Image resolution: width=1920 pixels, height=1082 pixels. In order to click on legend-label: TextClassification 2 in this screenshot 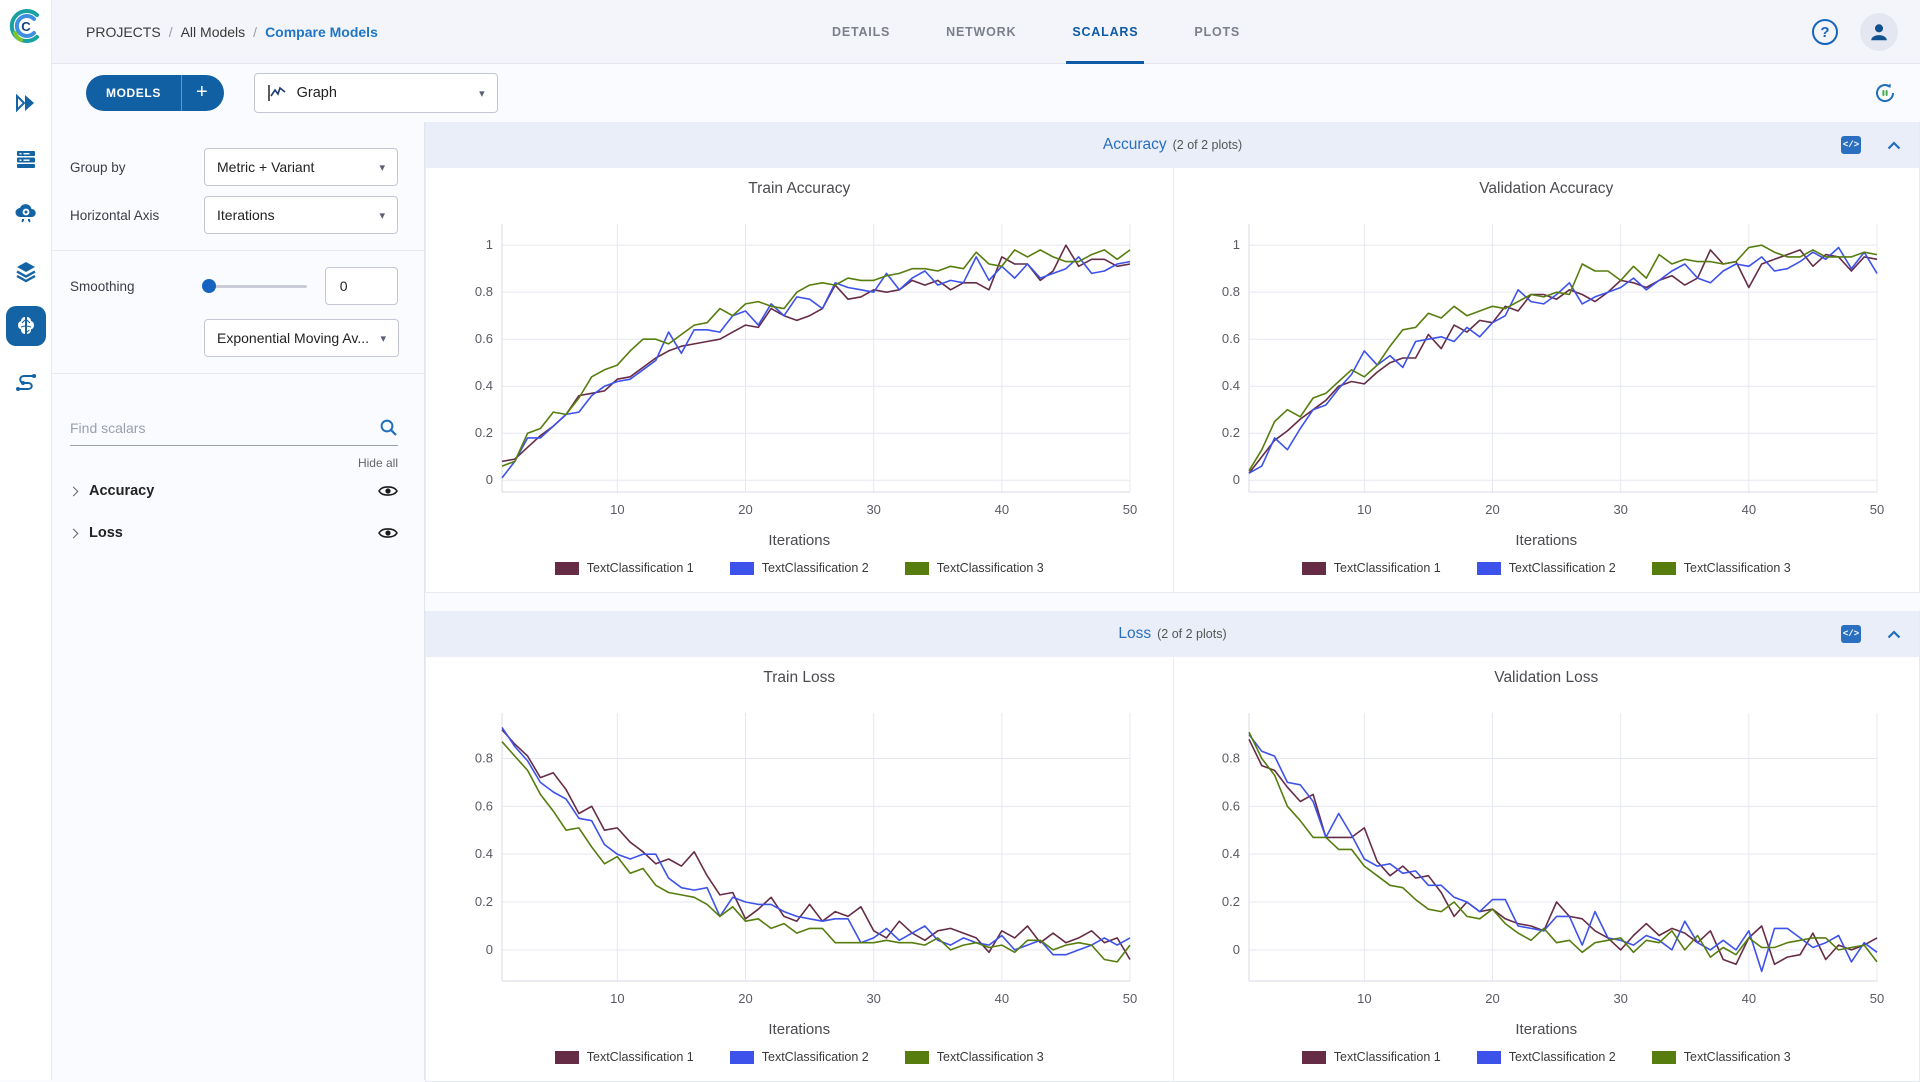, I will do `click(815, 1057)`.